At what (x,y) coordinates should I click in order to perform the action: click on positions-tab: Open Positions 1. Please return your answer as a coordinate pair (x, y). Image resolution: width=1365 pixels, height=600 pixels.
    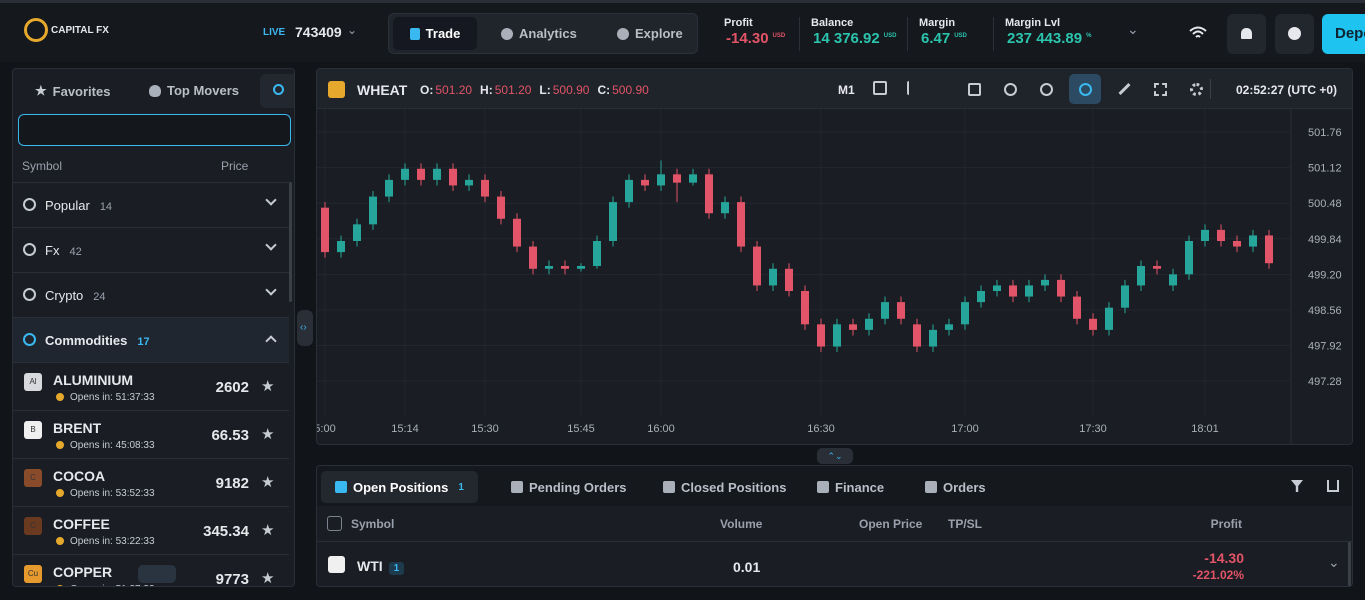
    Looking at the image, I should click on (399, 487).